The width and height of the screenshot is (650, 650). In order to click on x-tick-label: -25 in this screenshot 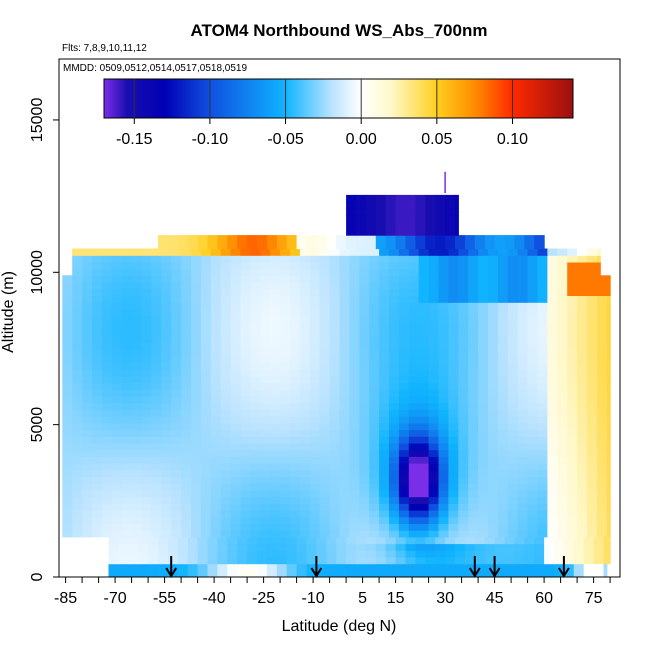, I will do `click(263, 598)`.